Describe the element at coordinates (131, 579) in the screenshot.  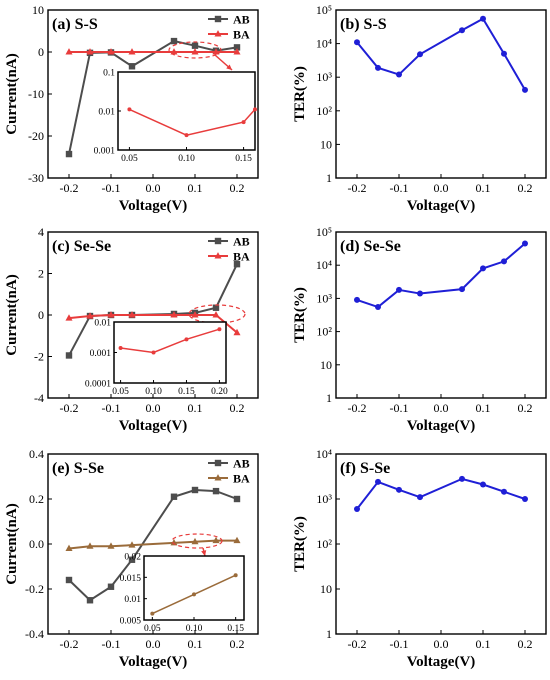
I see `inset-y-tick-label: 0.015` at that location.